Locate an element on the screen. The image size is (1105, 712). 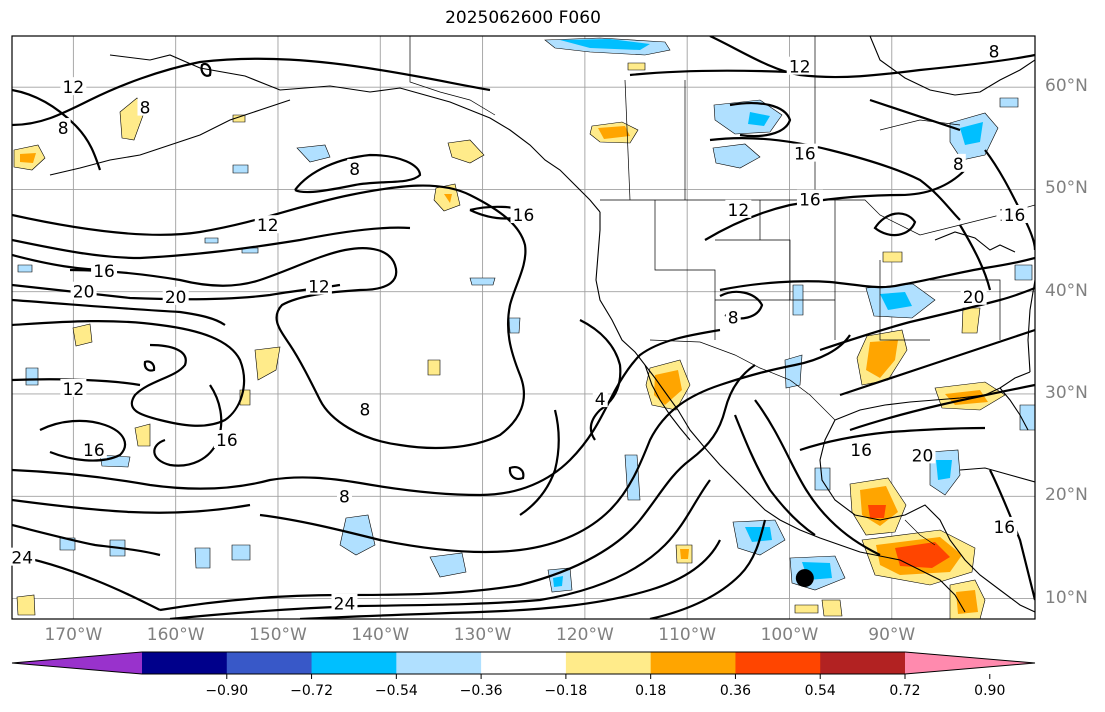
colorbar is located at coordinates (523, 665).